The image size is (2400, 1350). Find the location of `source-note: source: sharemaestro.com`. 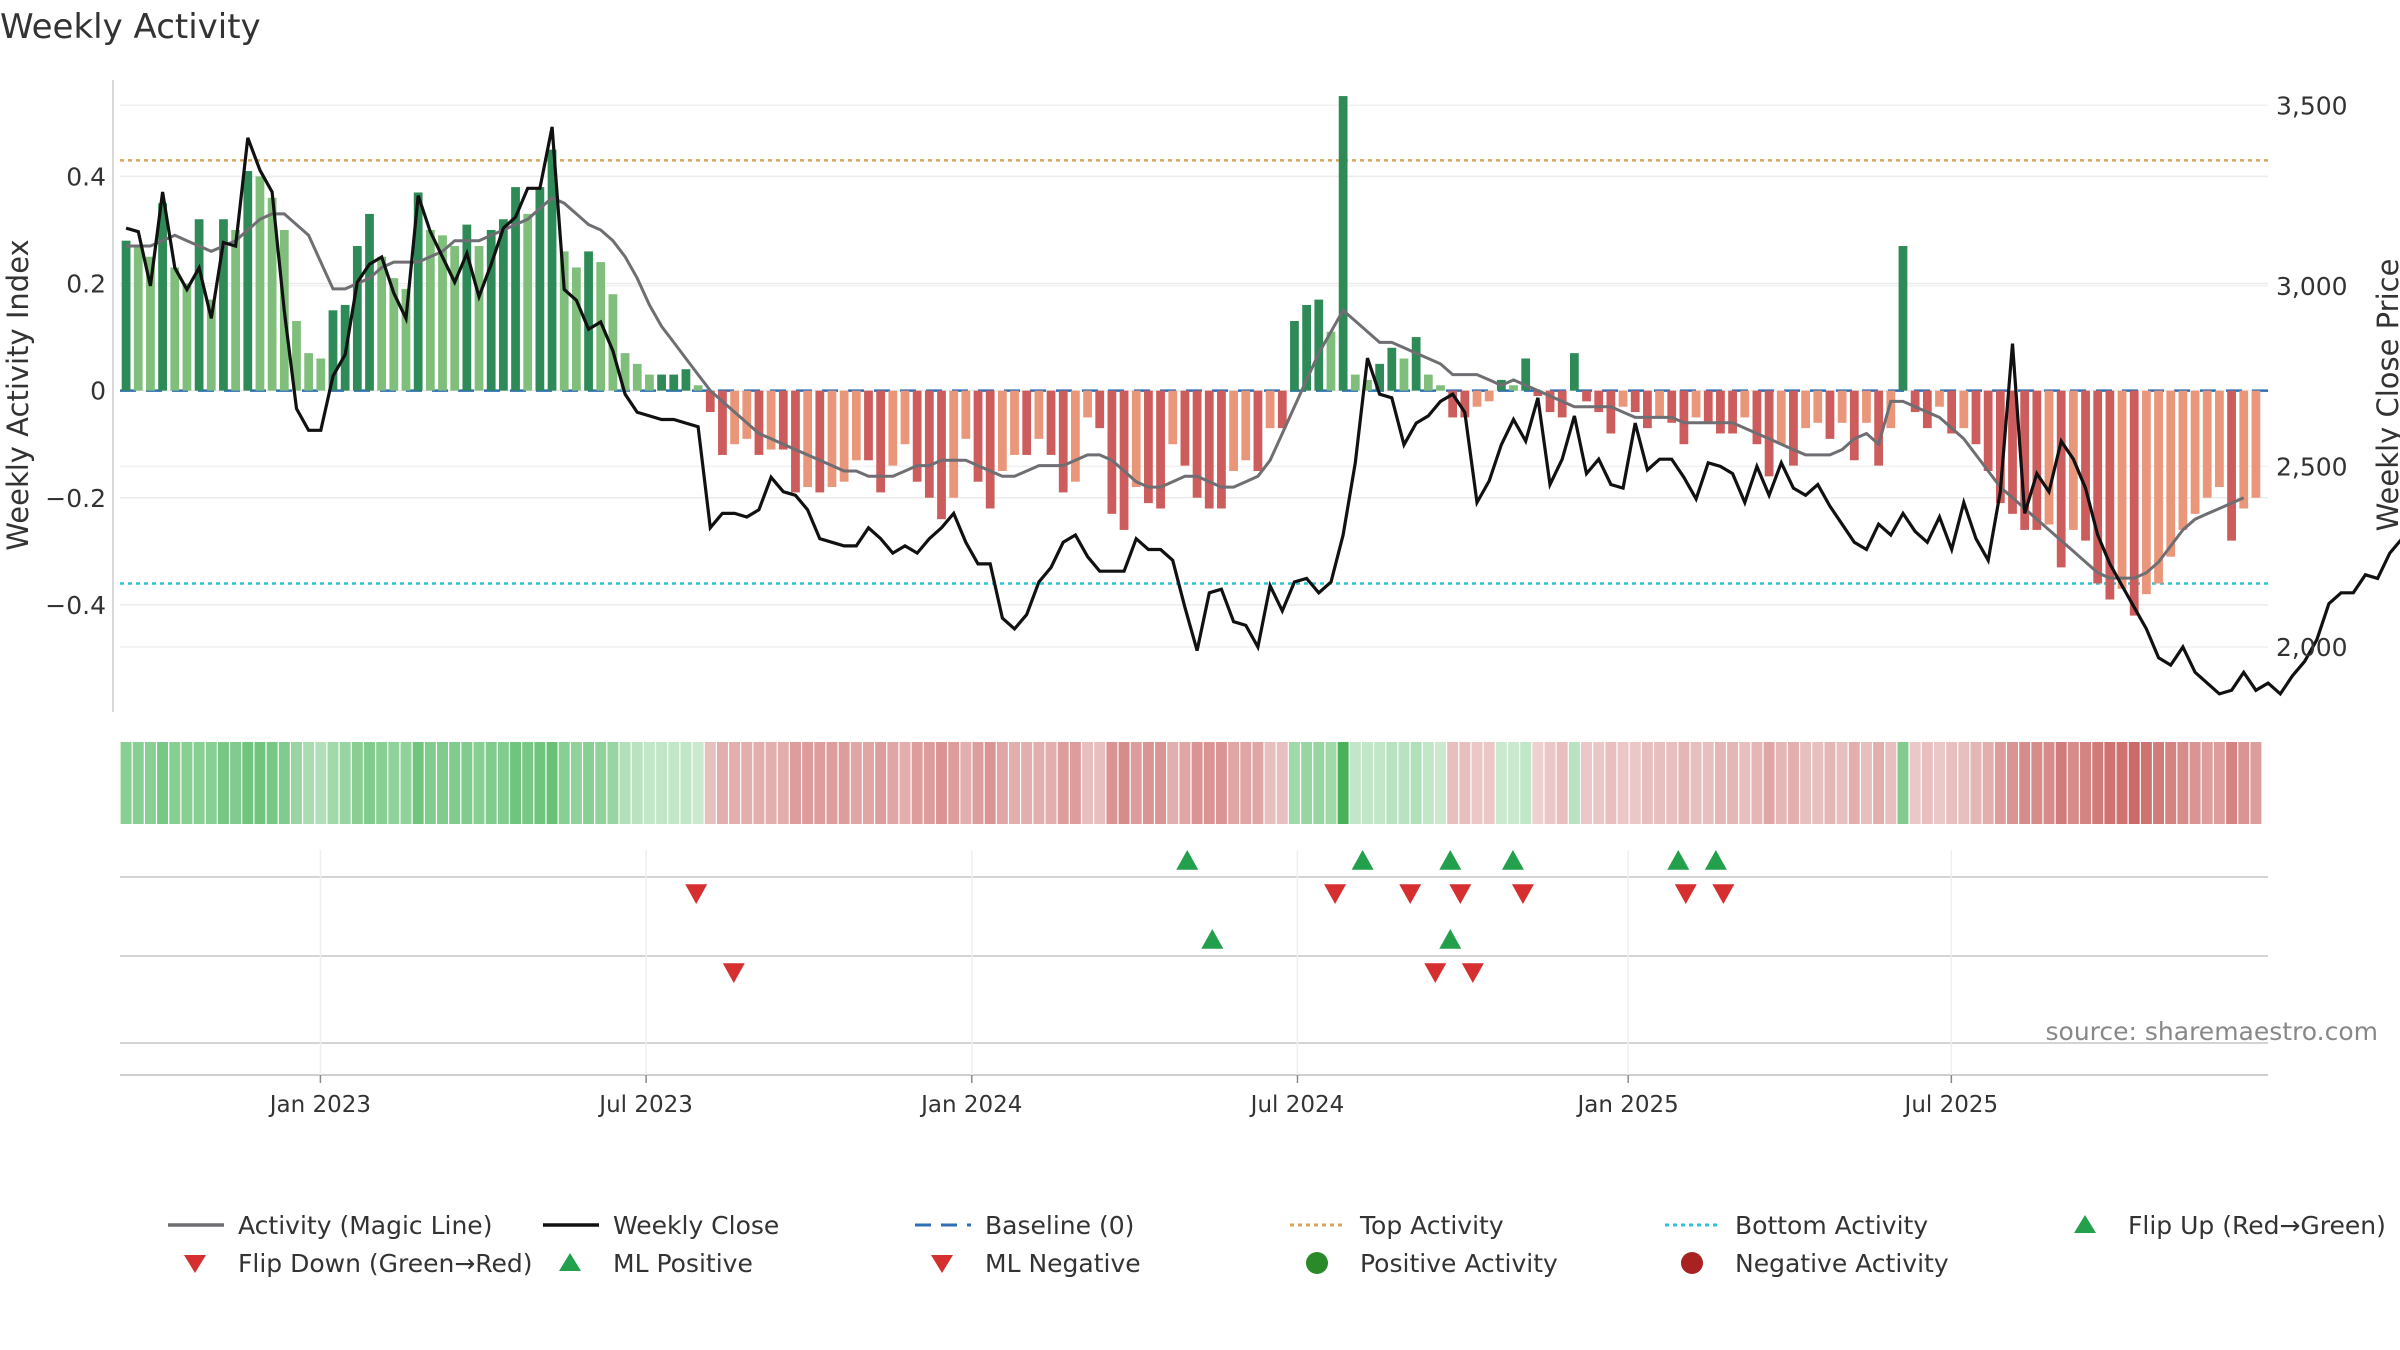

source-note: source: sharemaestro.com is located at coordinates (2212, 1031).